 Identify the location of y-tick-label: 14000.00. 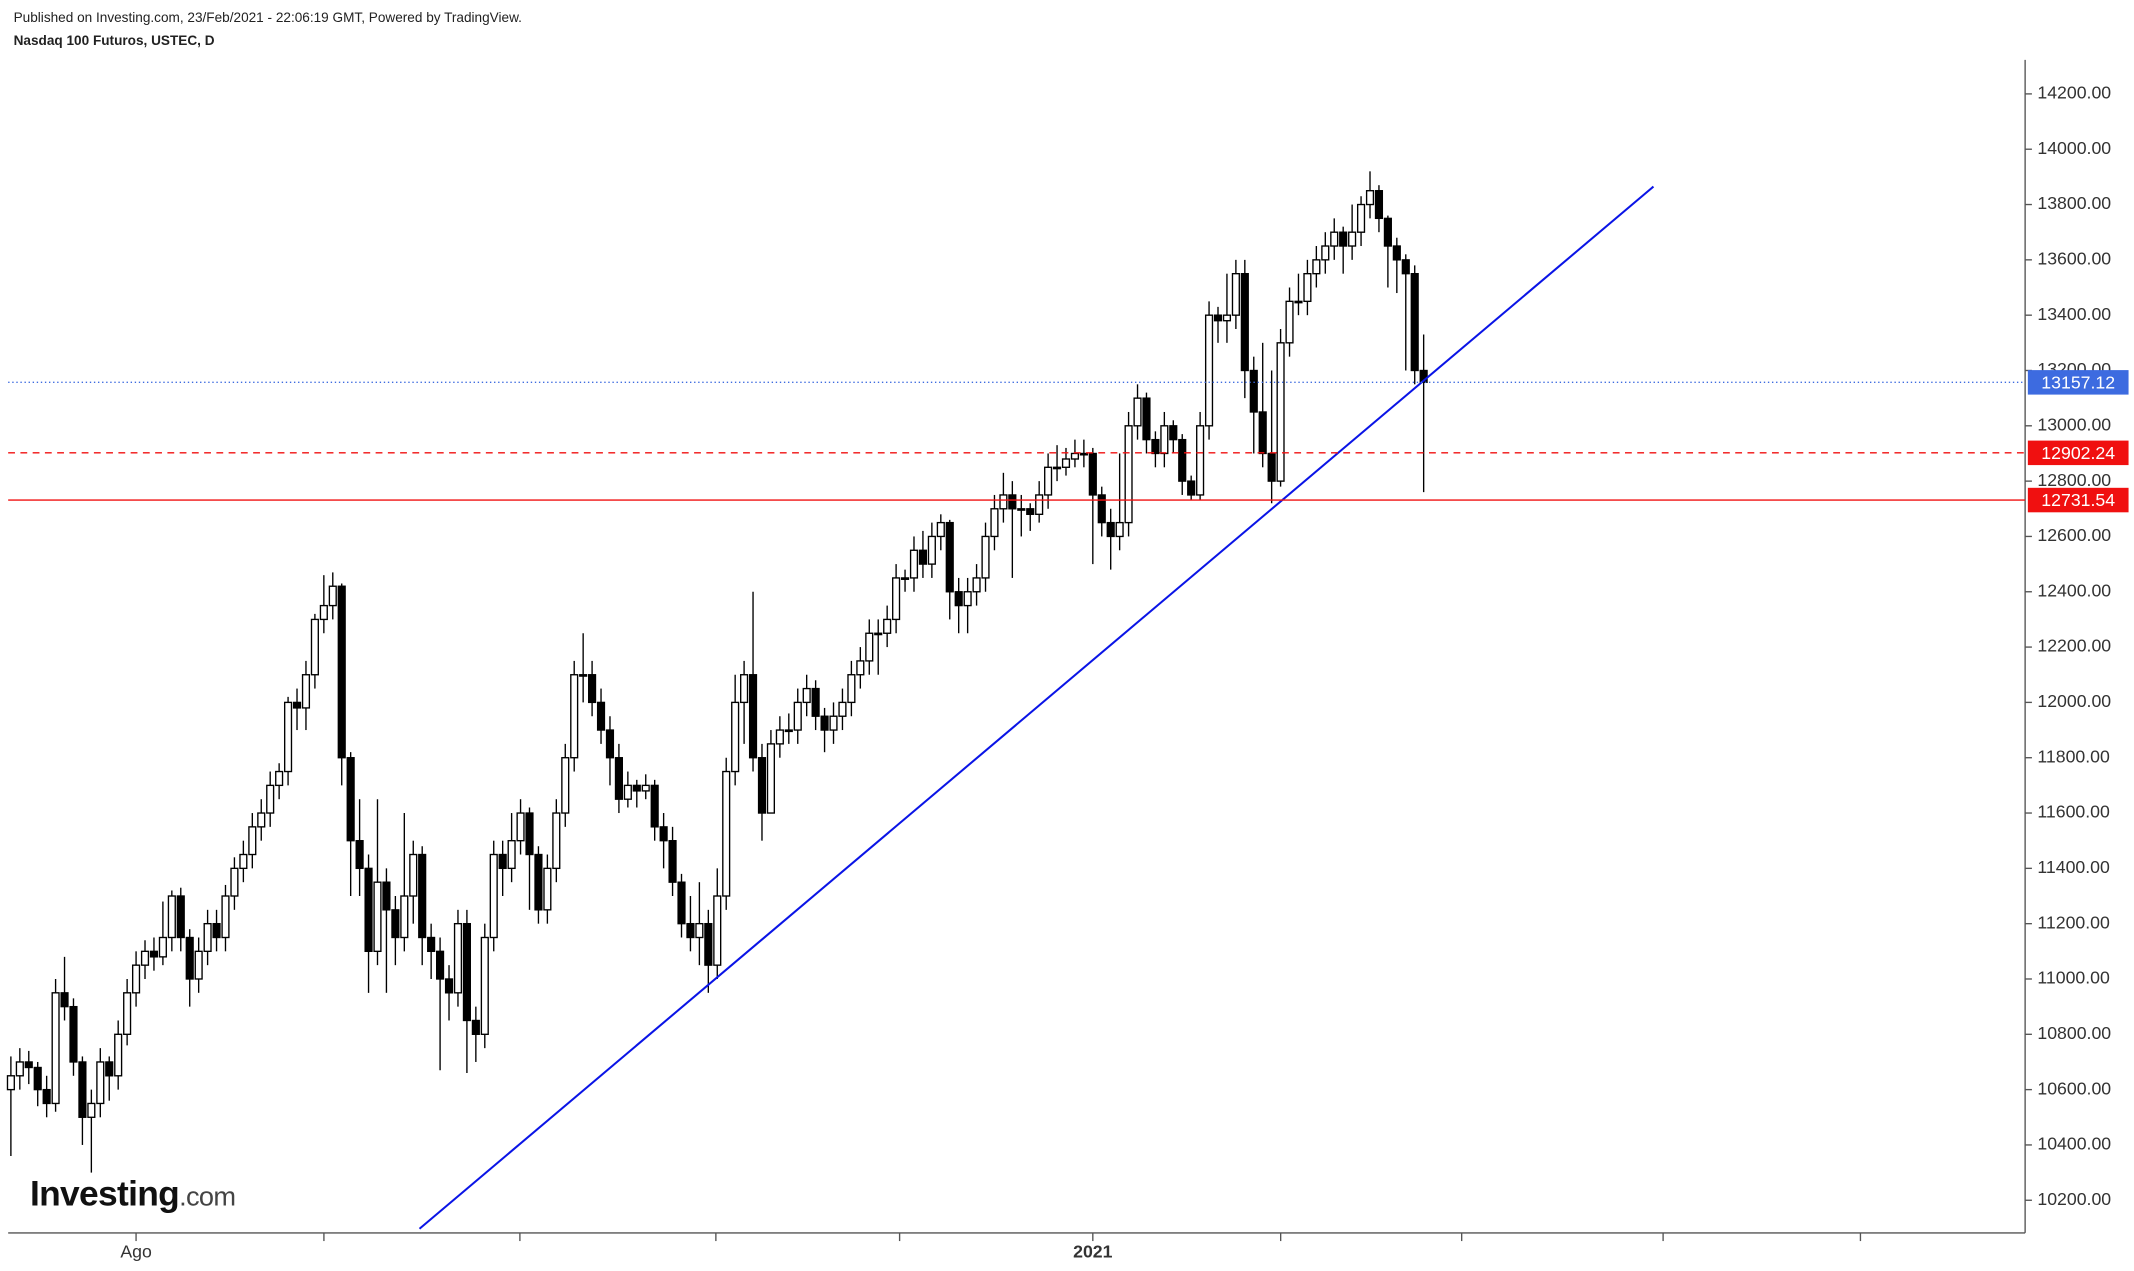
(2074, 148).